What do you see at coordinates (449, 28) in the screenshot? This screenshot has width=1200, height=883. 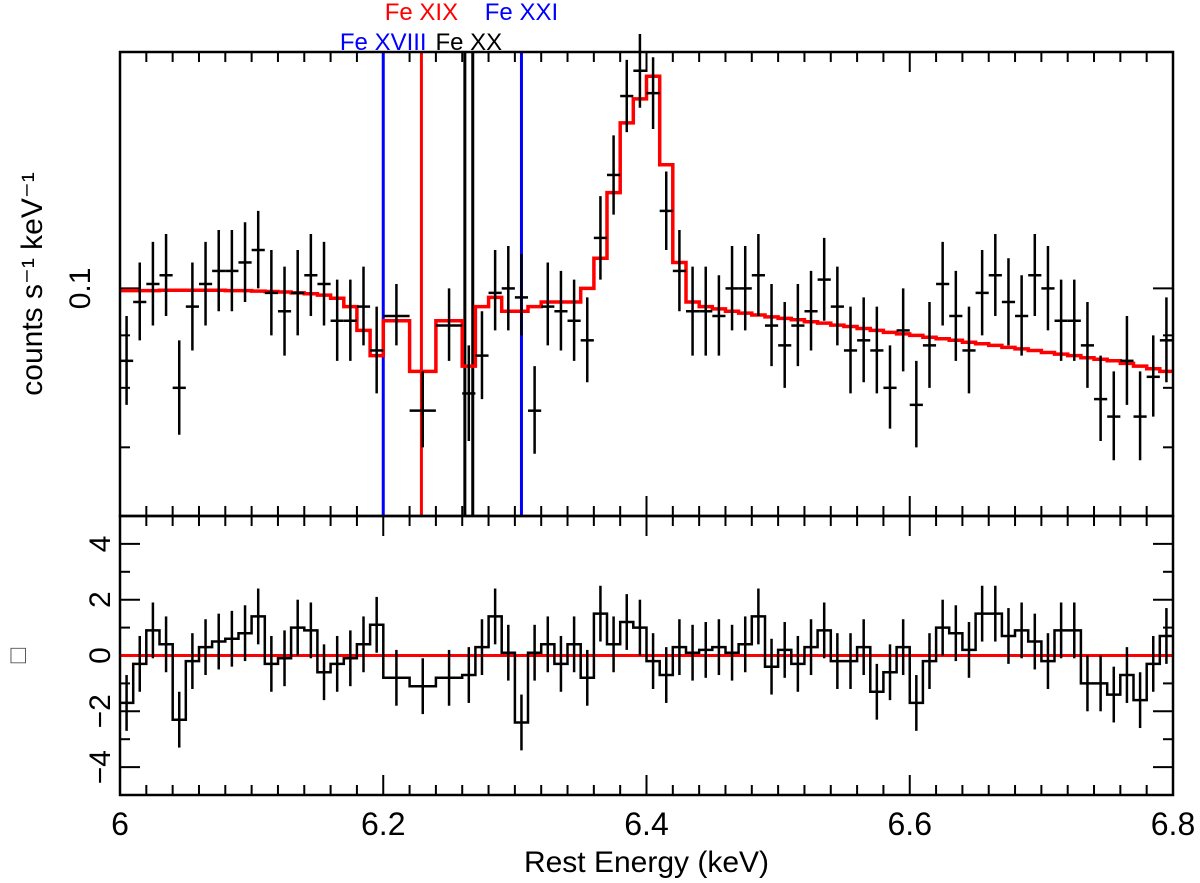 I see `ion-line-labels: Fe XVIII Fe XIX Fe XX Fe XXI` at bounding box center [449, 28].